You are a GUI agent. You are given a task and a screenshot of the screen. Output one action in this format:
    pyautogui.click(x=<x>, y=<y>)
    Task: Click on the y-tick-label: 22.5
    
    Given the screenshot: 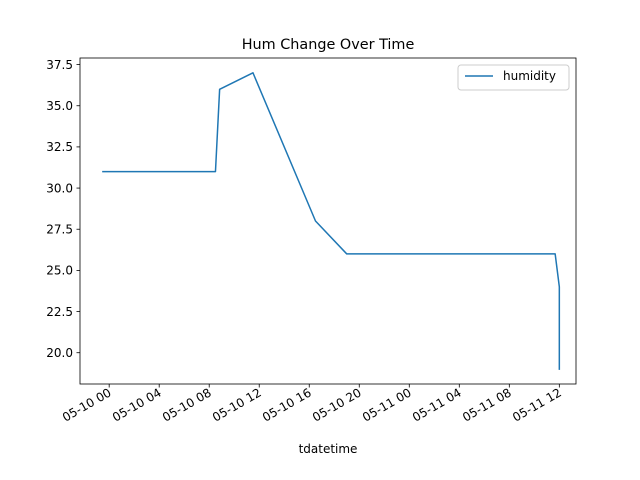 What is the action you would take?
    pyautogui.click(x=59, y=312)
    